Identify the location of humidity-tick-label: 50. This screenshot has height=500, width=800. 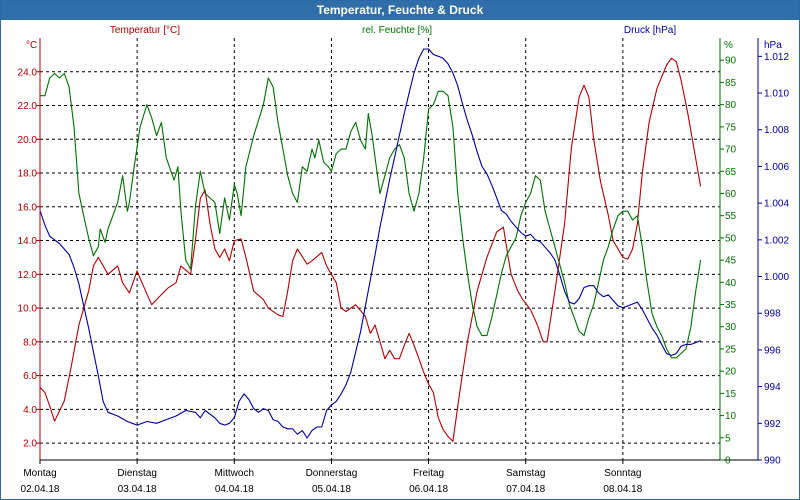
(731, 238).